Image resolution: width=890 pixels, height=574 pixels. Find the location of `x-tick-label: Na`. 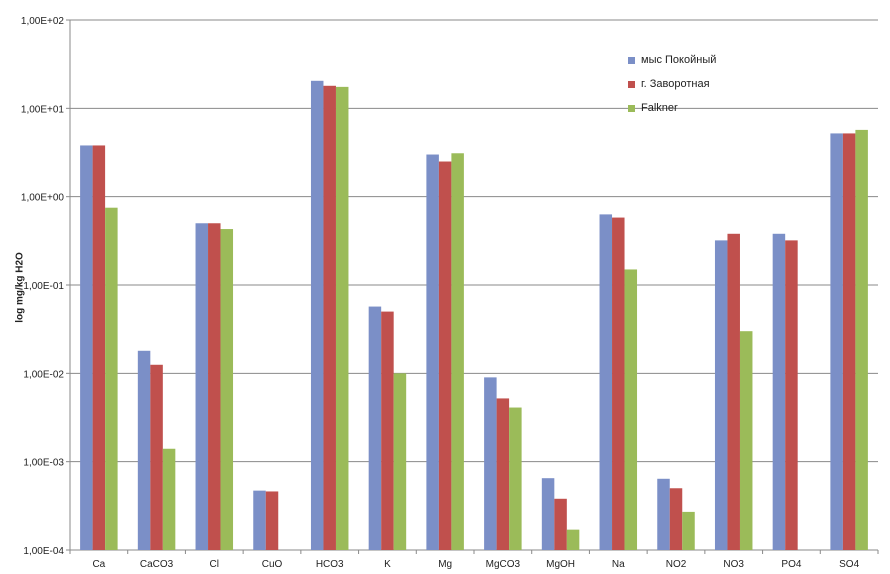

x-tick-label: Na is located at coordinates (618, 564).